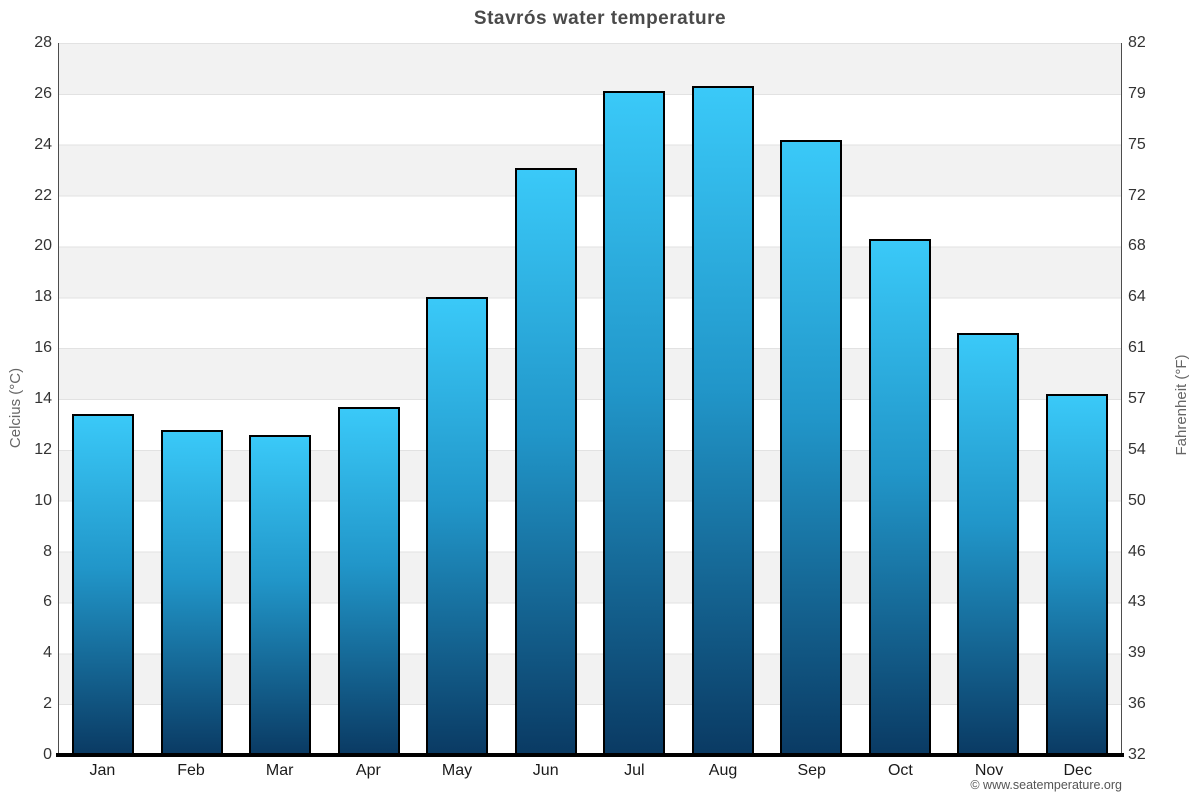  I want to click on y-axis-title-fahrenheit: Fahrenheit (°F), so click(1181, 405).